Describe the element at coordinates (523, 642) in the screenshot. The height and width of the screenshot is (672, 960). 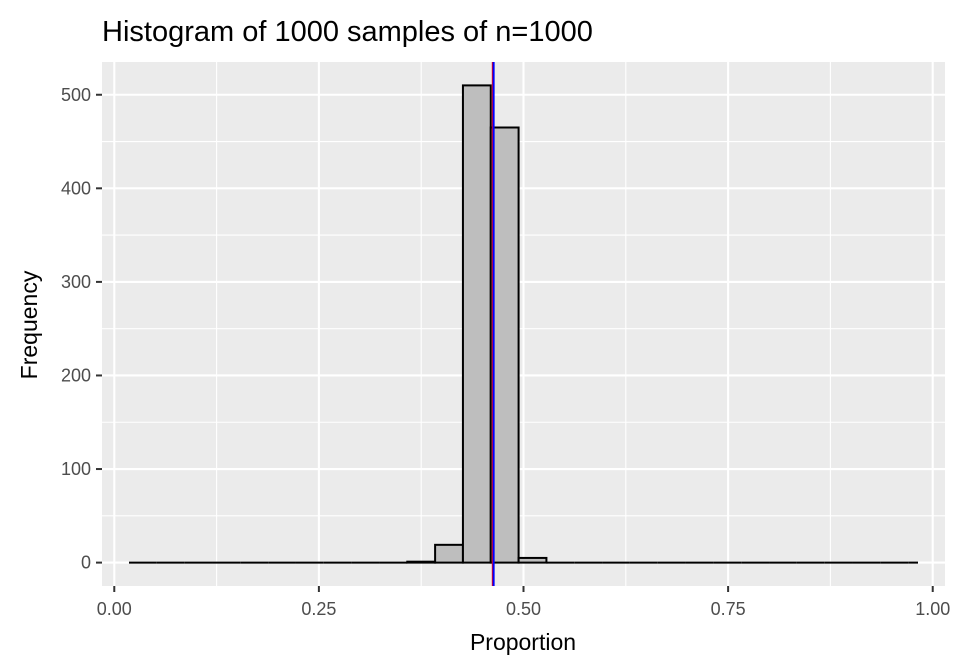
I see `x-axis-title: Proportion` at that location.